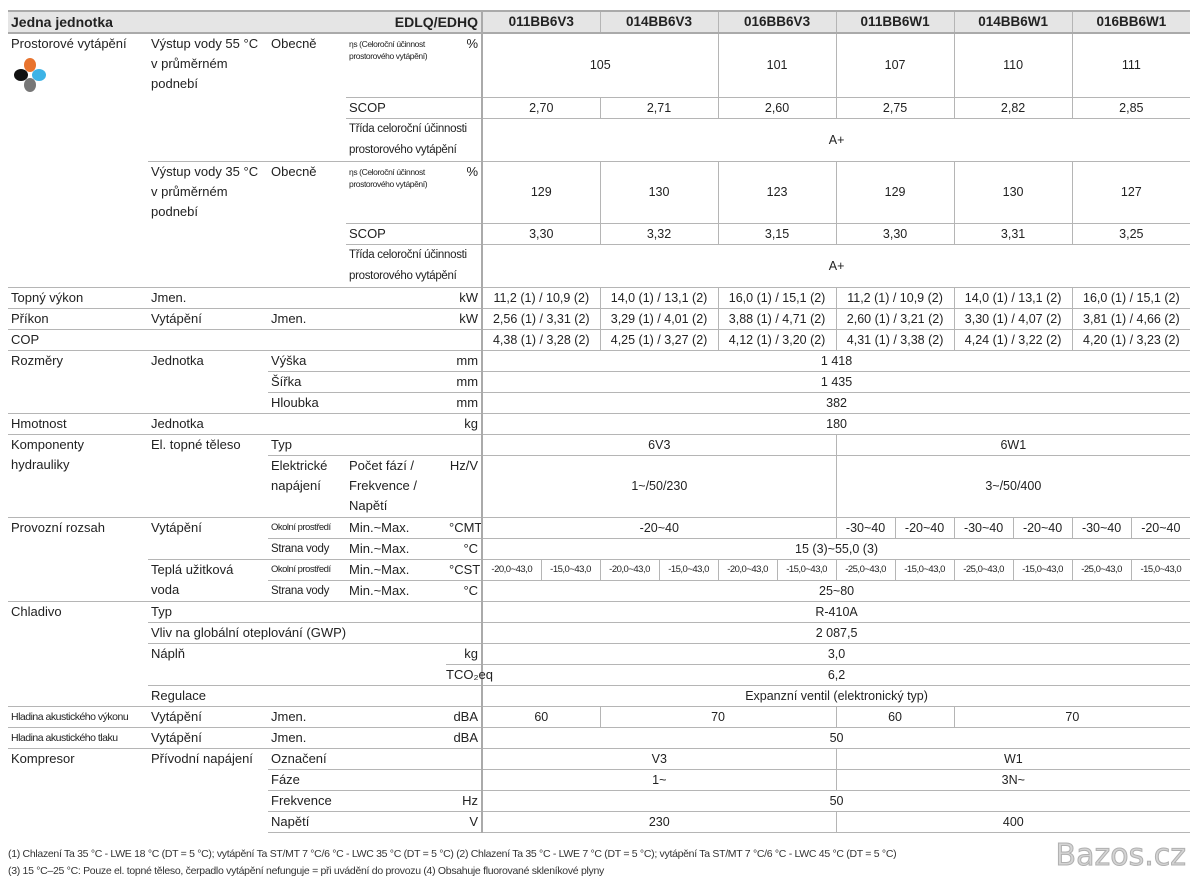 Image resolution: width=1200 pixels, height=883 pixels. I want to click on unit: %, so click(465, 64).